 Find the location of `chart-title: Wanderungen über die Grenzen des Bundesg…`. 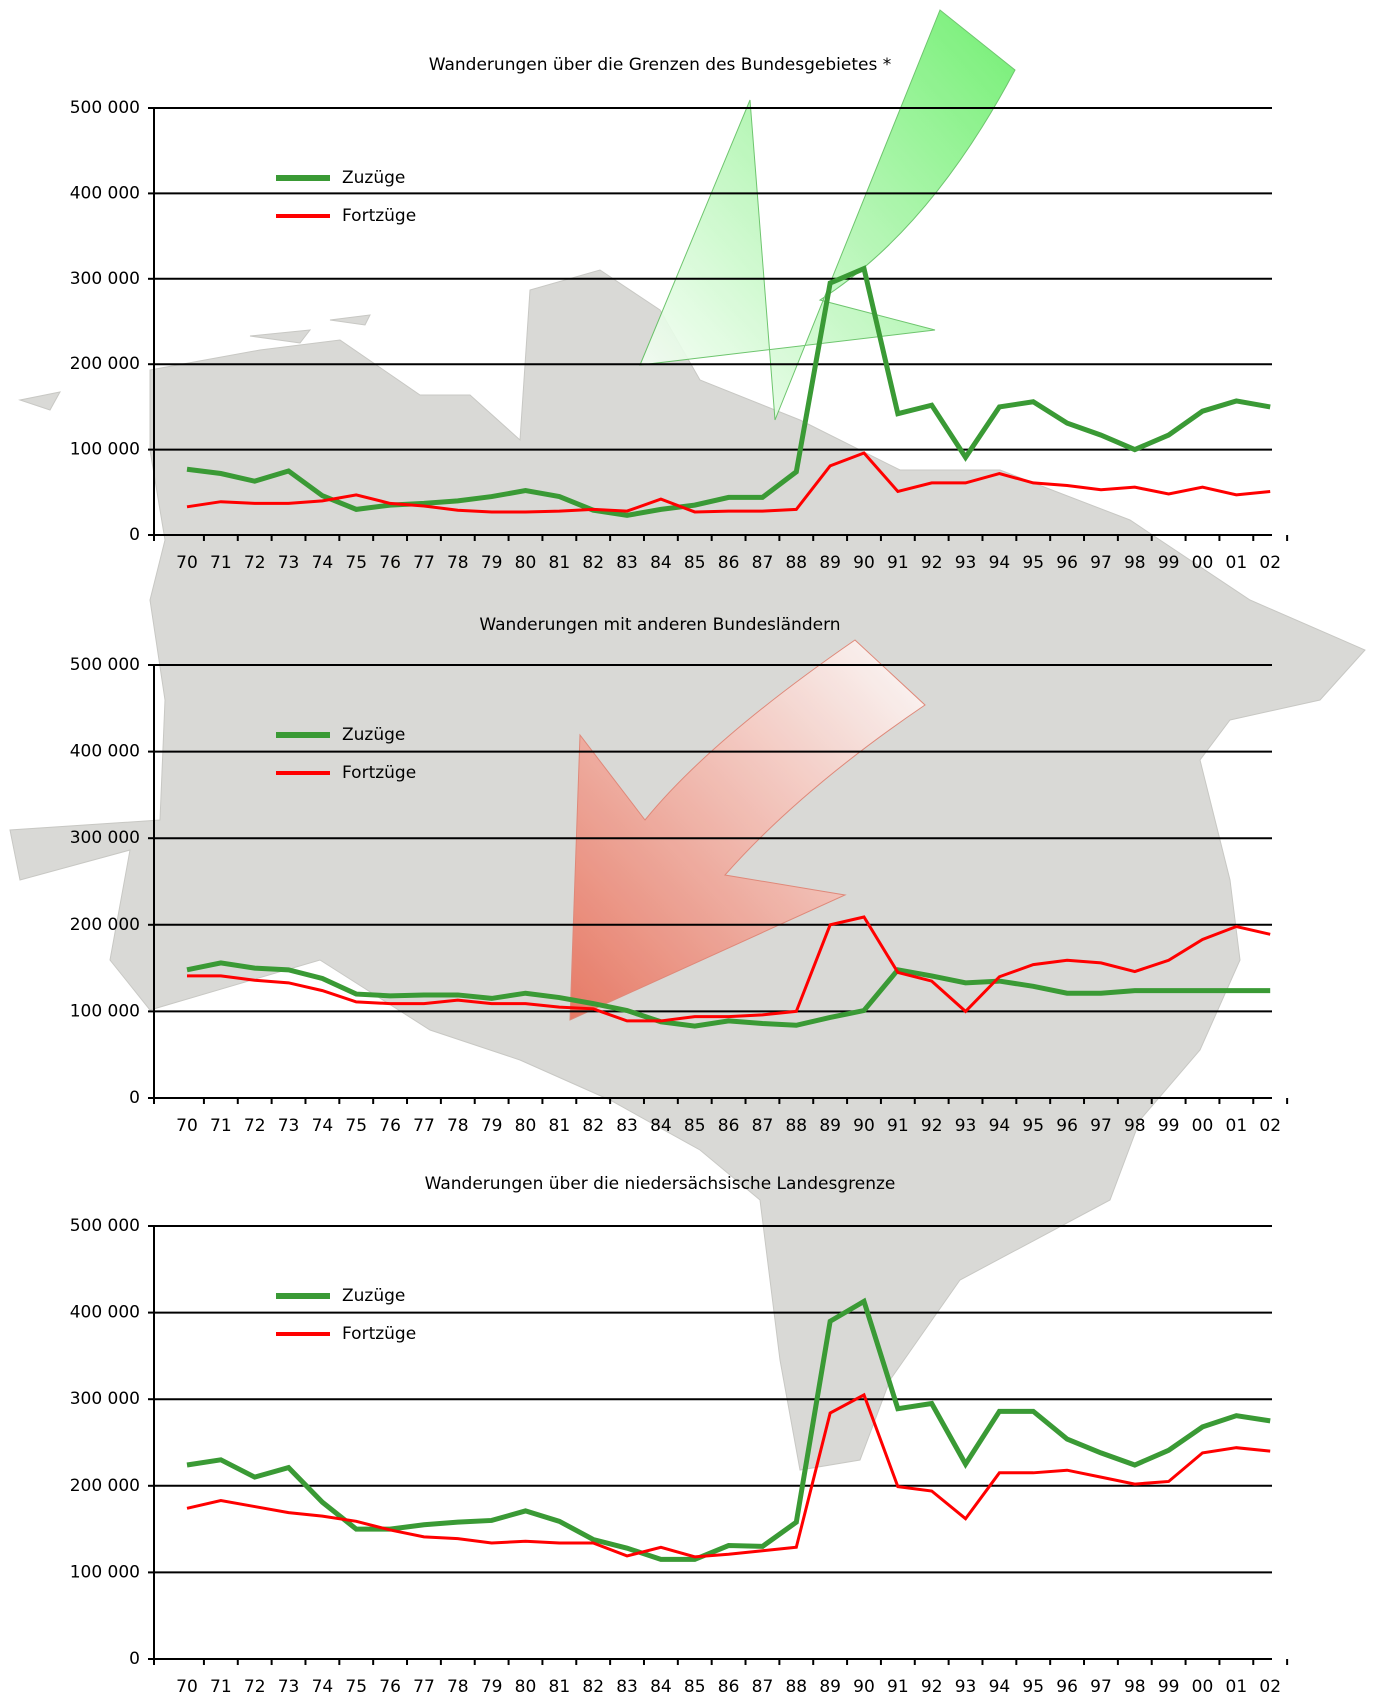

chart-title: Wanderungen über die Grenzen des Bundesg… is located at coordinates (660, 65).